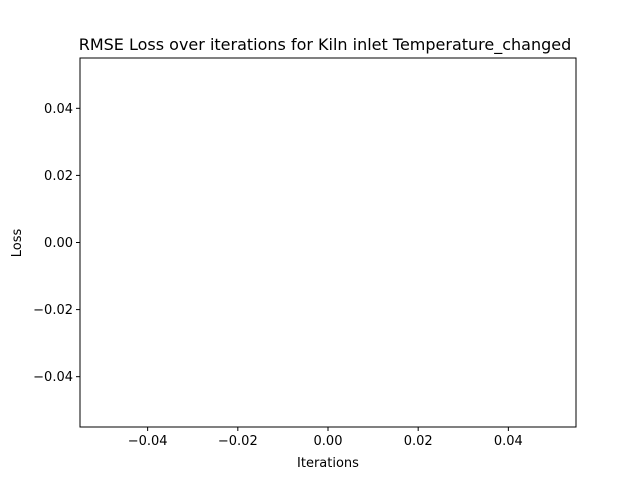 This screenshot has height=480, width=640. Describe the element at coordinates (508, 441) in the screenshot. I see `x-tick-label: 0.04` at that location.